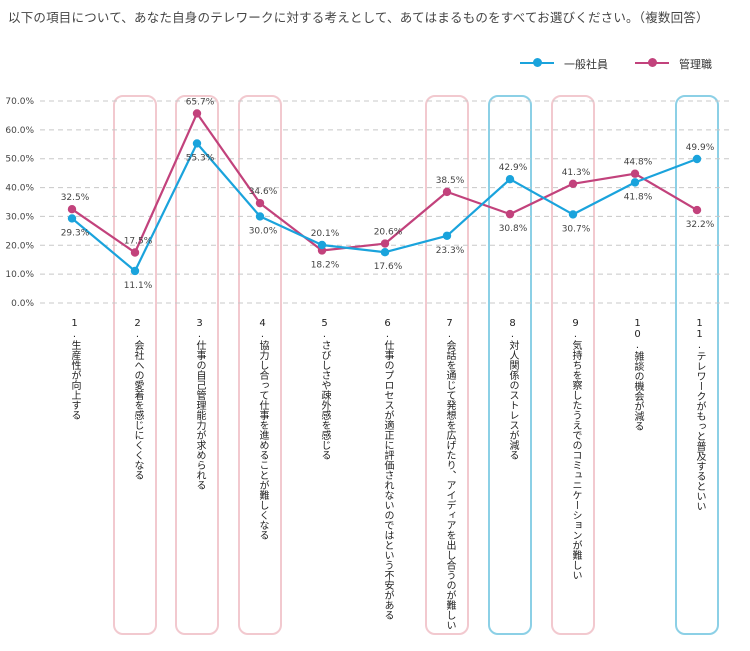  What do you see at coordinates (388, 267) in the screenshot?
I see `data-label-general: 17.6%` at bounding box center [388, 267].